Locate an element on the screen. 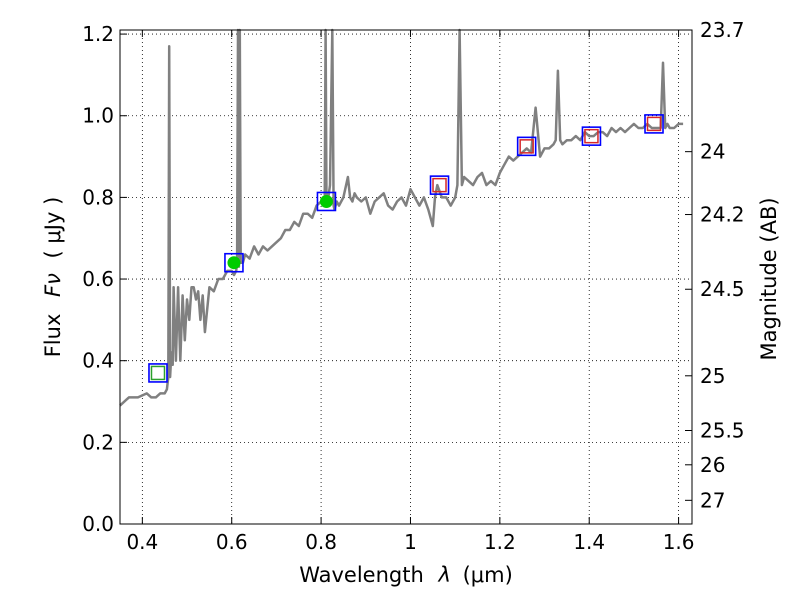 The width and height of the screenshot is (800, 600). x-tick-label: 0.4 is located at coordinates (142, 542).